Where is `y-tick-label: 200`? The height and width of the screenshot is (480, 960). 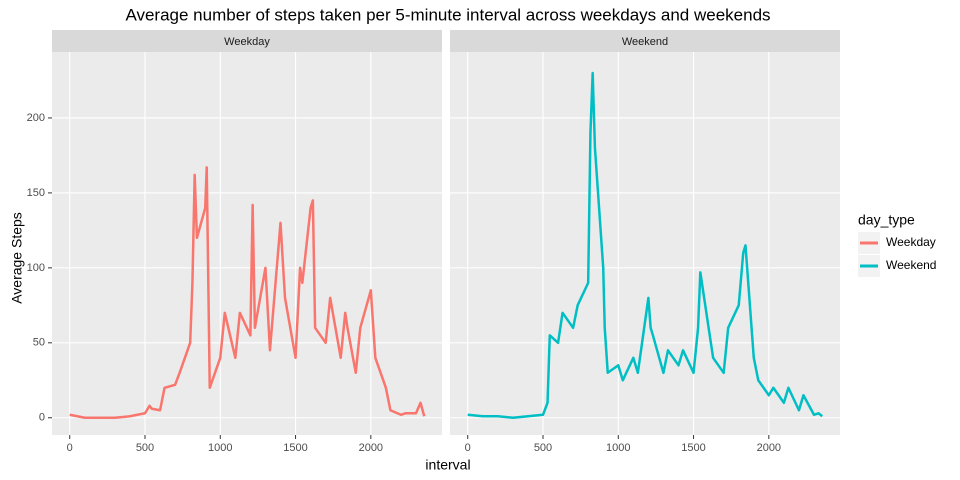
y-tick-label: 200 is located at coordinates (36, 118).